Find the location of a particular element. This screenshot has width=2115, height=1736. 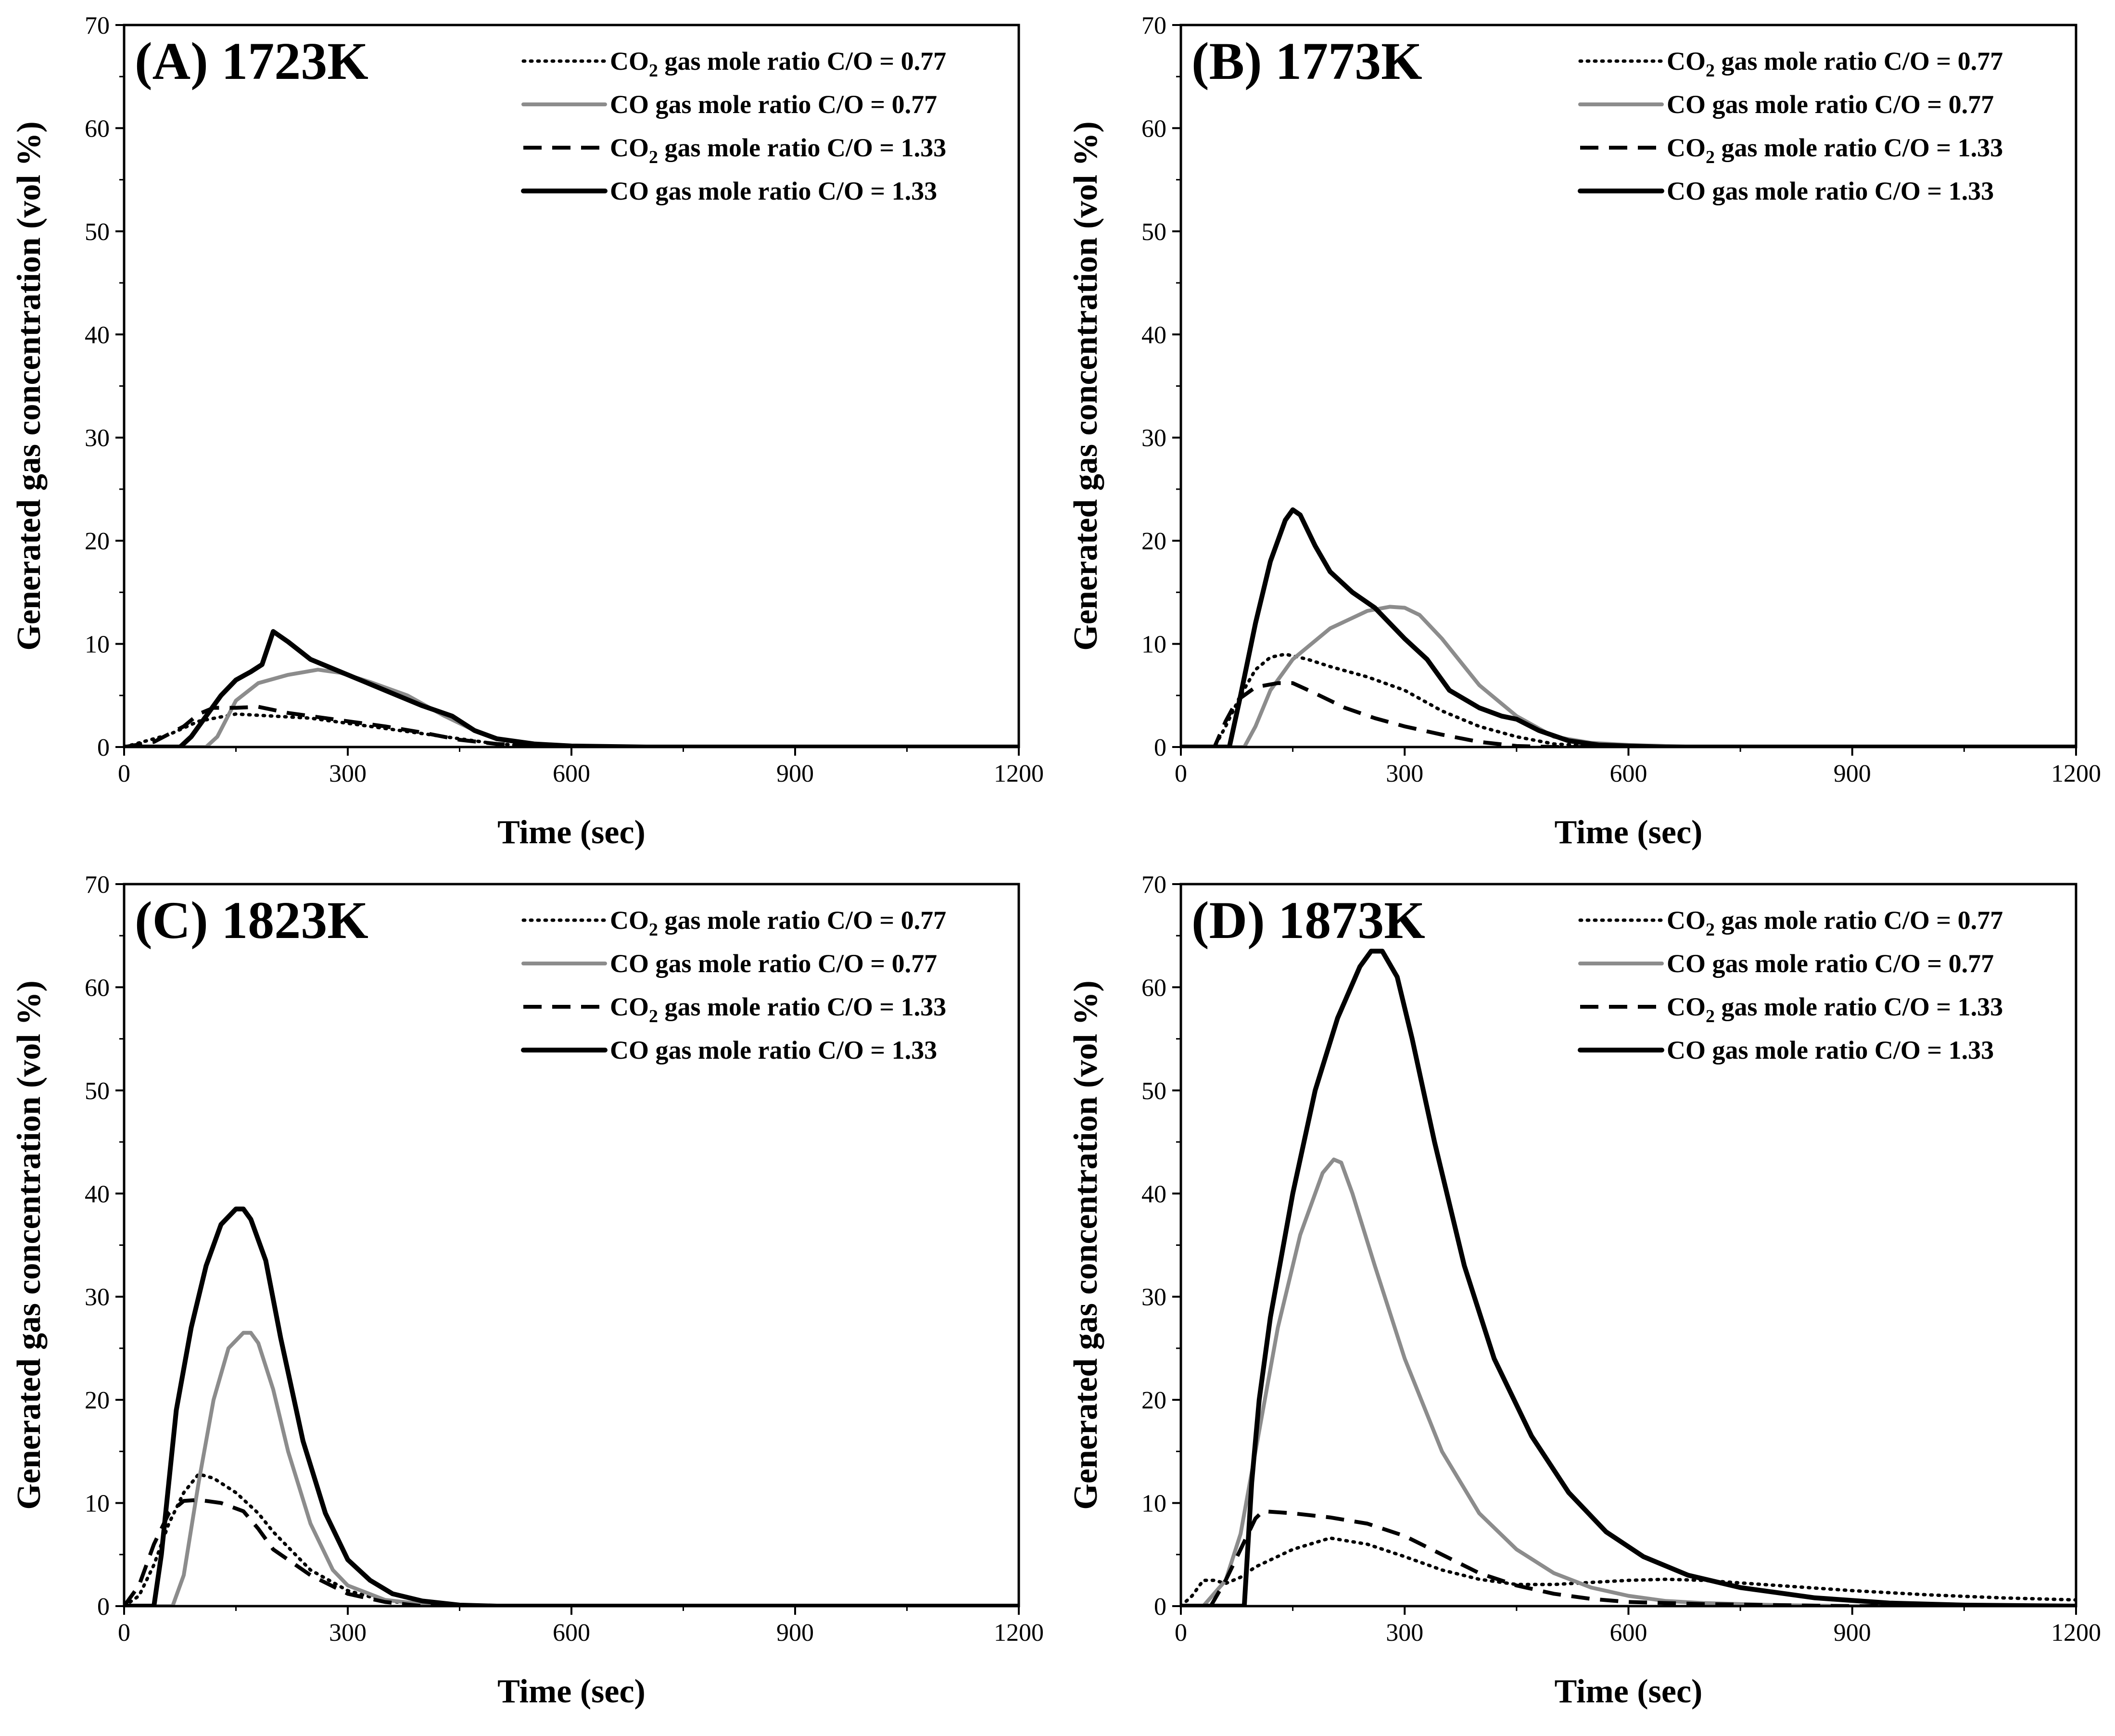

panel-title: (D) 1873K is located at coordinates (1308, 920).